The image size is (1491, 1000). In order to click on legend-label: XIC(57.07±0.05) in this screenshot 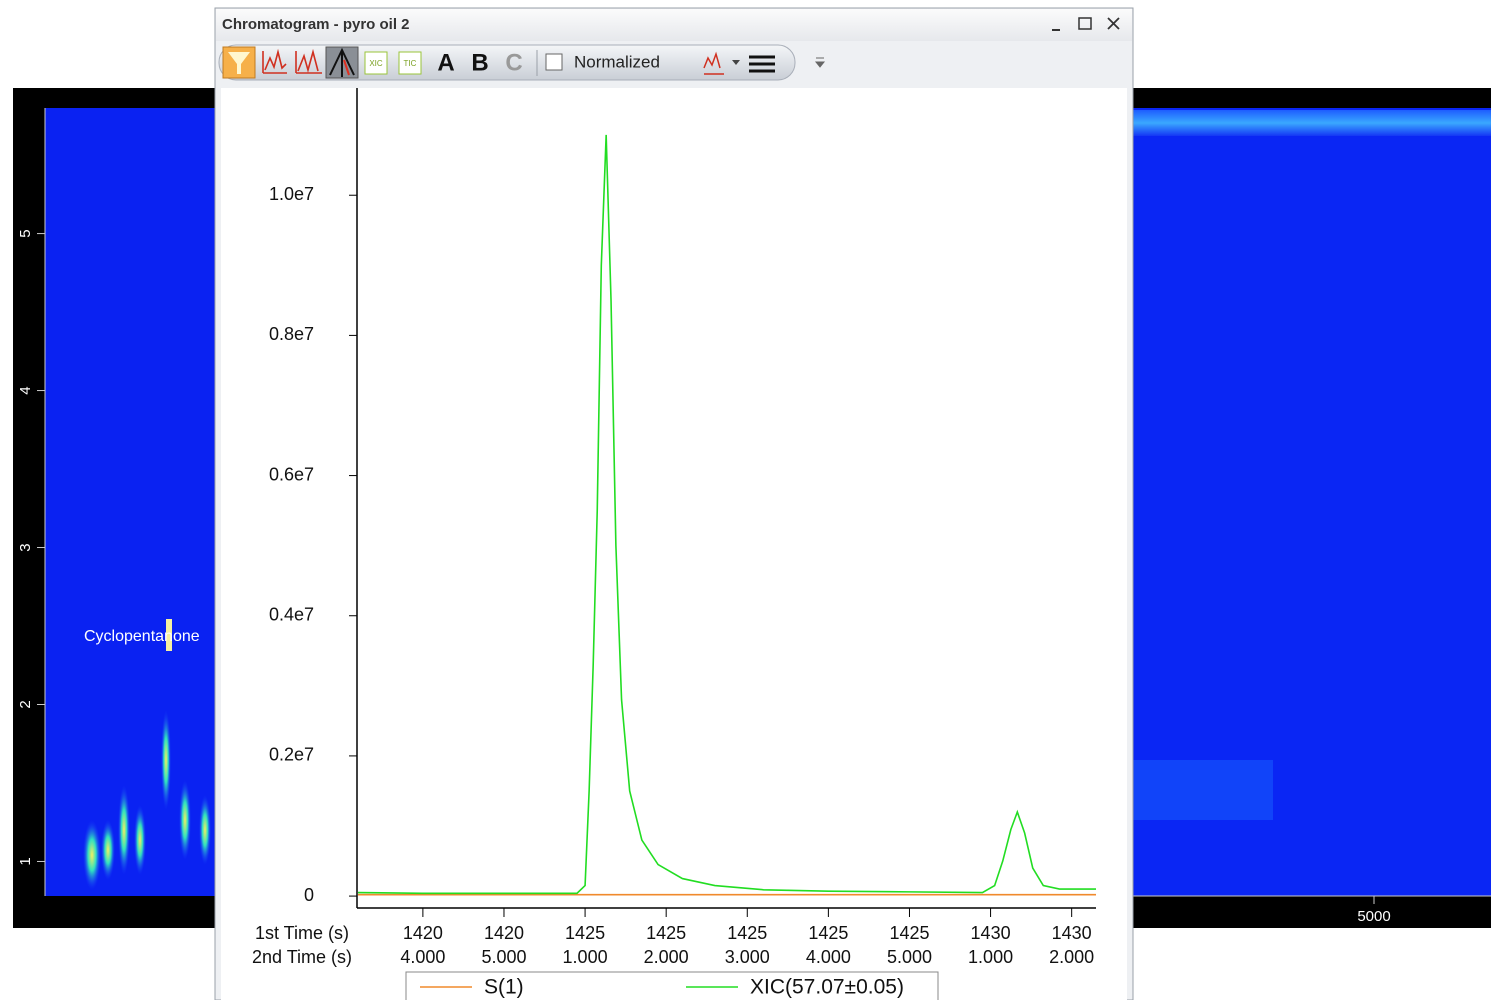, I will do `click(827, 987)`.